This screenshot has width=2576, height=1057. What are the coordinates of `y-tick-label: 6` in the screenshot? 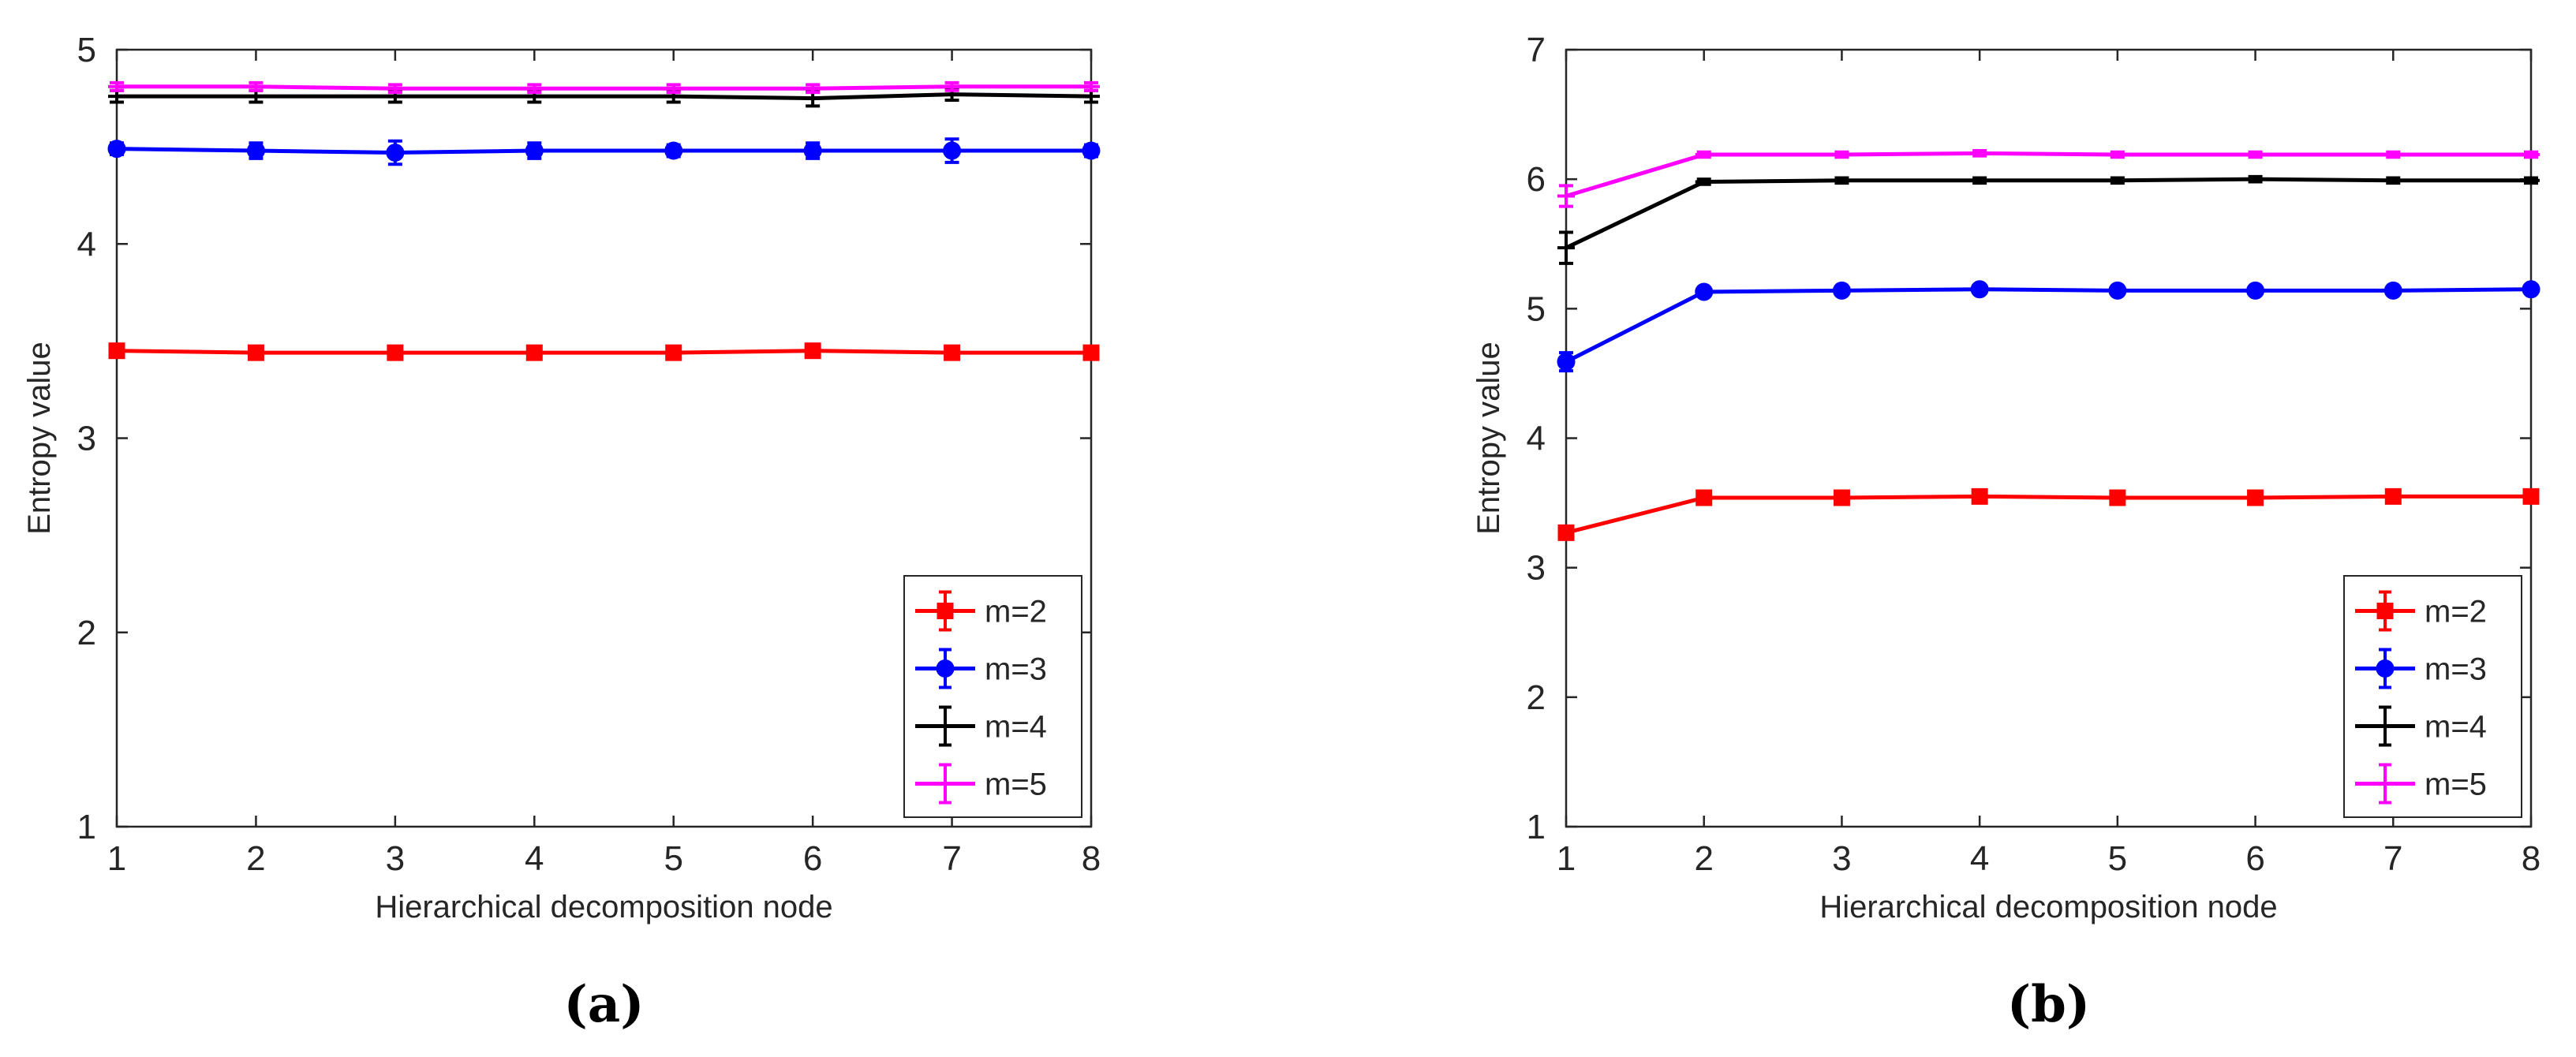 It's located at (1536, 179).